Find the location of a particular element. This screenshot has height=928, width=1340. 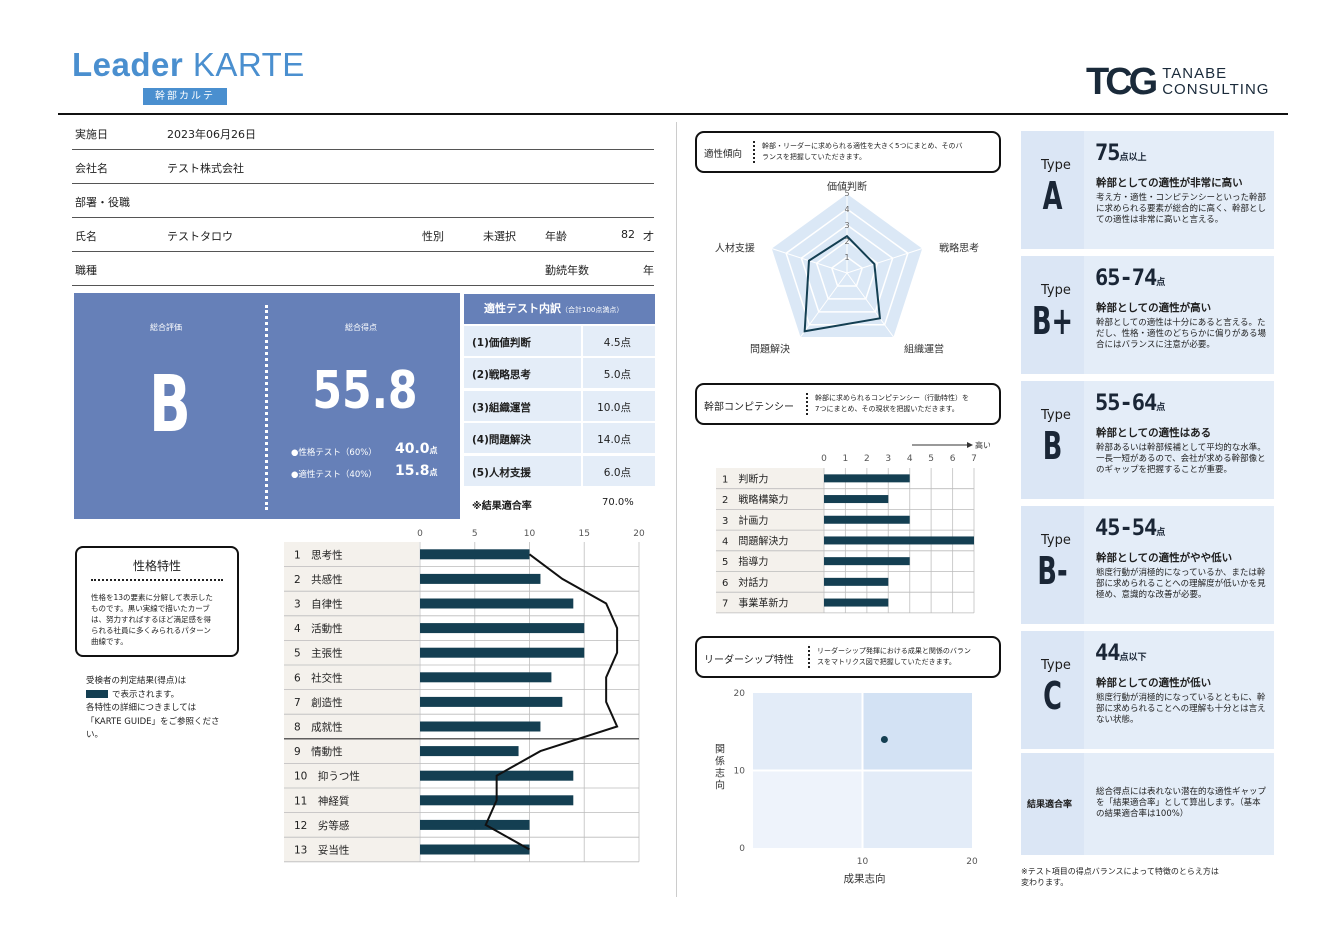

aptitude-tendency-desc: ランスを把握していただきます。 is located at coordinates (814, 157).